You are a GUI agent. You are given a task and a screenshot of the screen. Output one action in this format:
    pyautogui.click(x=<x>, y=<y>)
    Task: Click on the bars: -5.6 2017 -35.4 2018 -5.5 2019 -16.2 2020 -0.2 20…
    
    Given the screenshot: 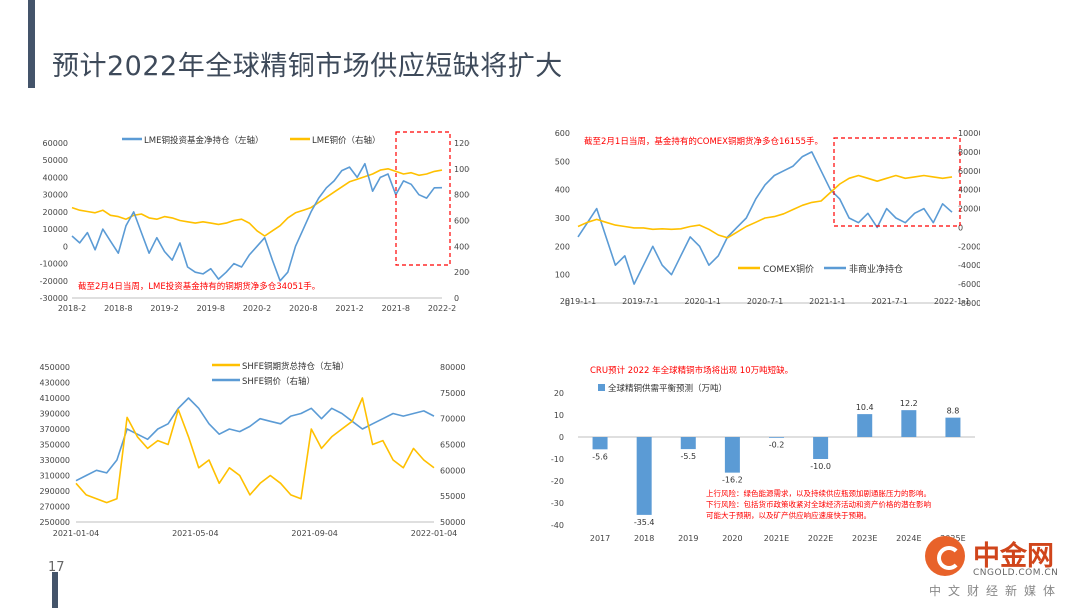 What is the action you would take?
    pyautogui.click(x=776, y=471)
    